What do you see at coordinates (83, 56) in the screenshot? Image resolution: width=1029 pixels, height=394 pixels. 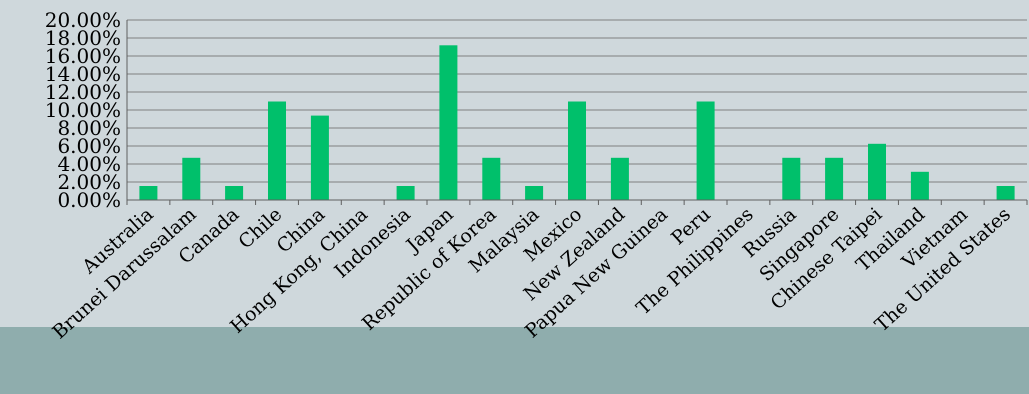 I see `y-tick-label: 16.00%` at bounding box center [83, 56].